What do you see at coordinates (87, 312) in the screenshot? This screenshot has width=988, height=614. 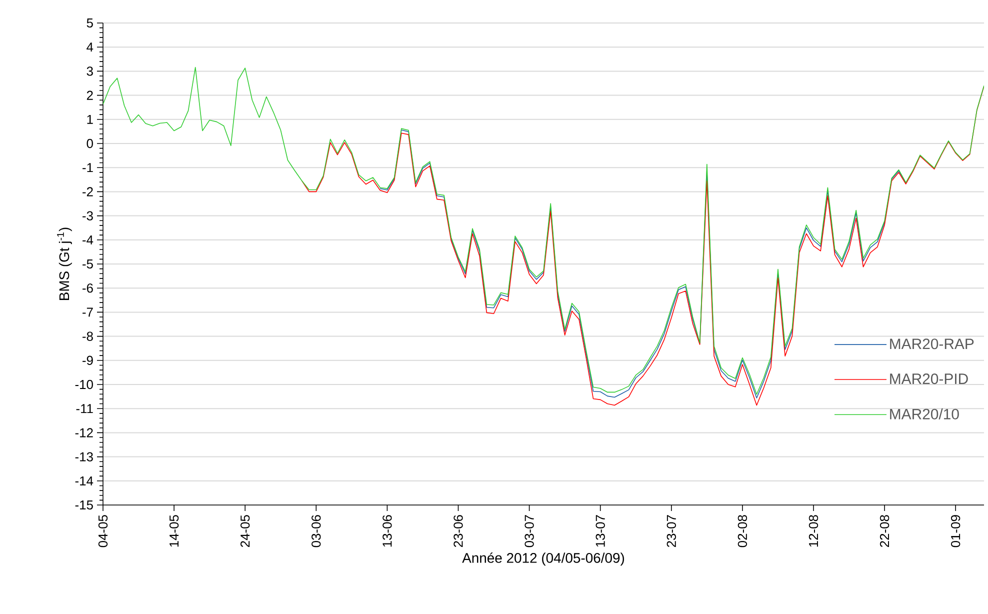 I see `y-tick-label: -7` at bounding box center [87, 312].